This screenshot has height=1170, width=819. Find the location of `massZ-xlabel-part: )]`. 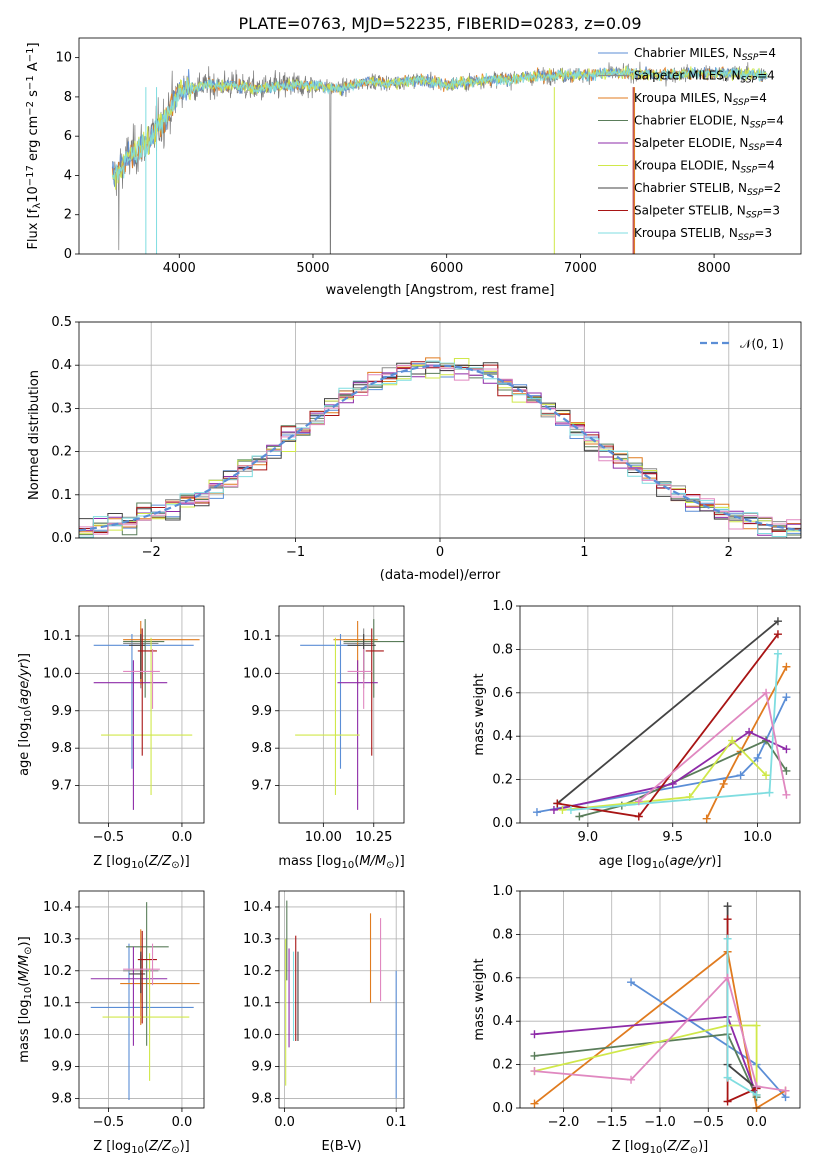

massZ-xlabel-part: )] is located at coordinates (185, 1146).